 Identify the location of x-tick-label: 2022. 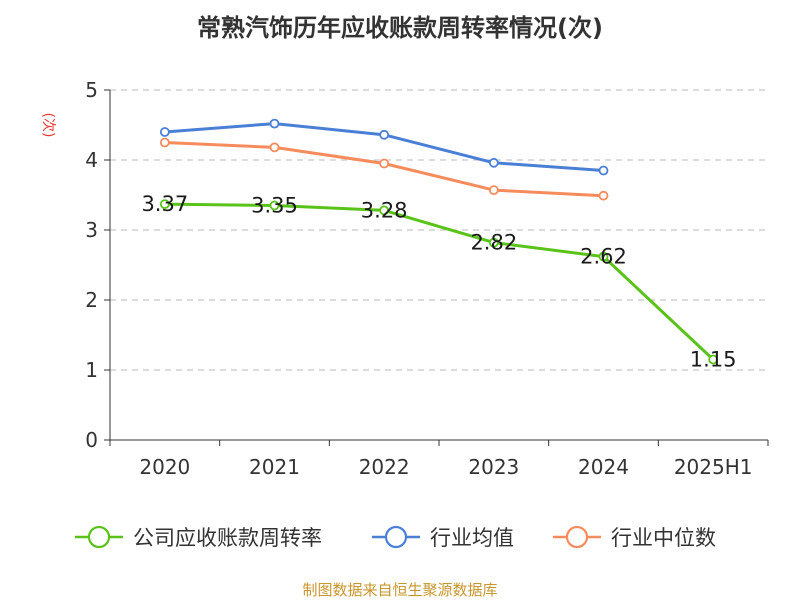
(384, 467).